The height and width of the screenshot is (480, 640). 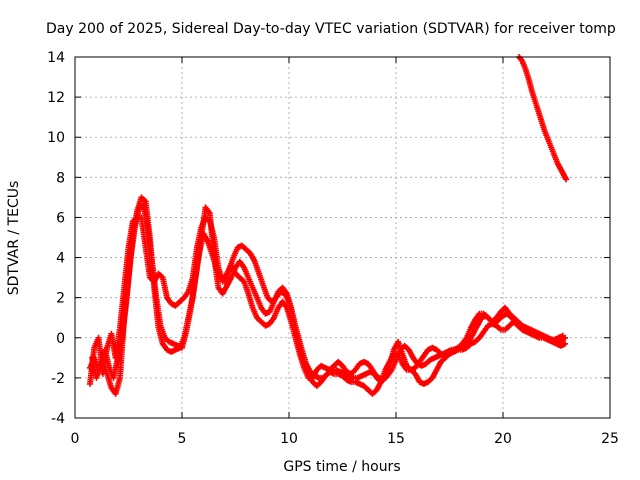 What do you see at coordinates (56, 138) in the screenshot?
I see `y-tick-label: 10` at bounding box center [56, 138].